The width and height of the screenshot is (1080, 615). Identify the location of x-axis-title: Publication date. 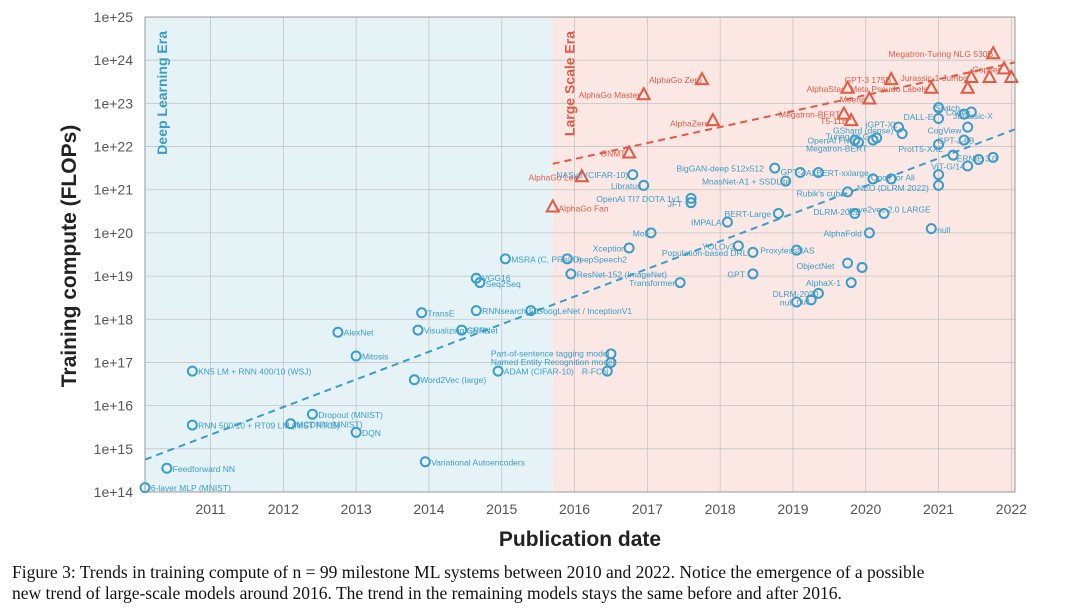
(580, 539).